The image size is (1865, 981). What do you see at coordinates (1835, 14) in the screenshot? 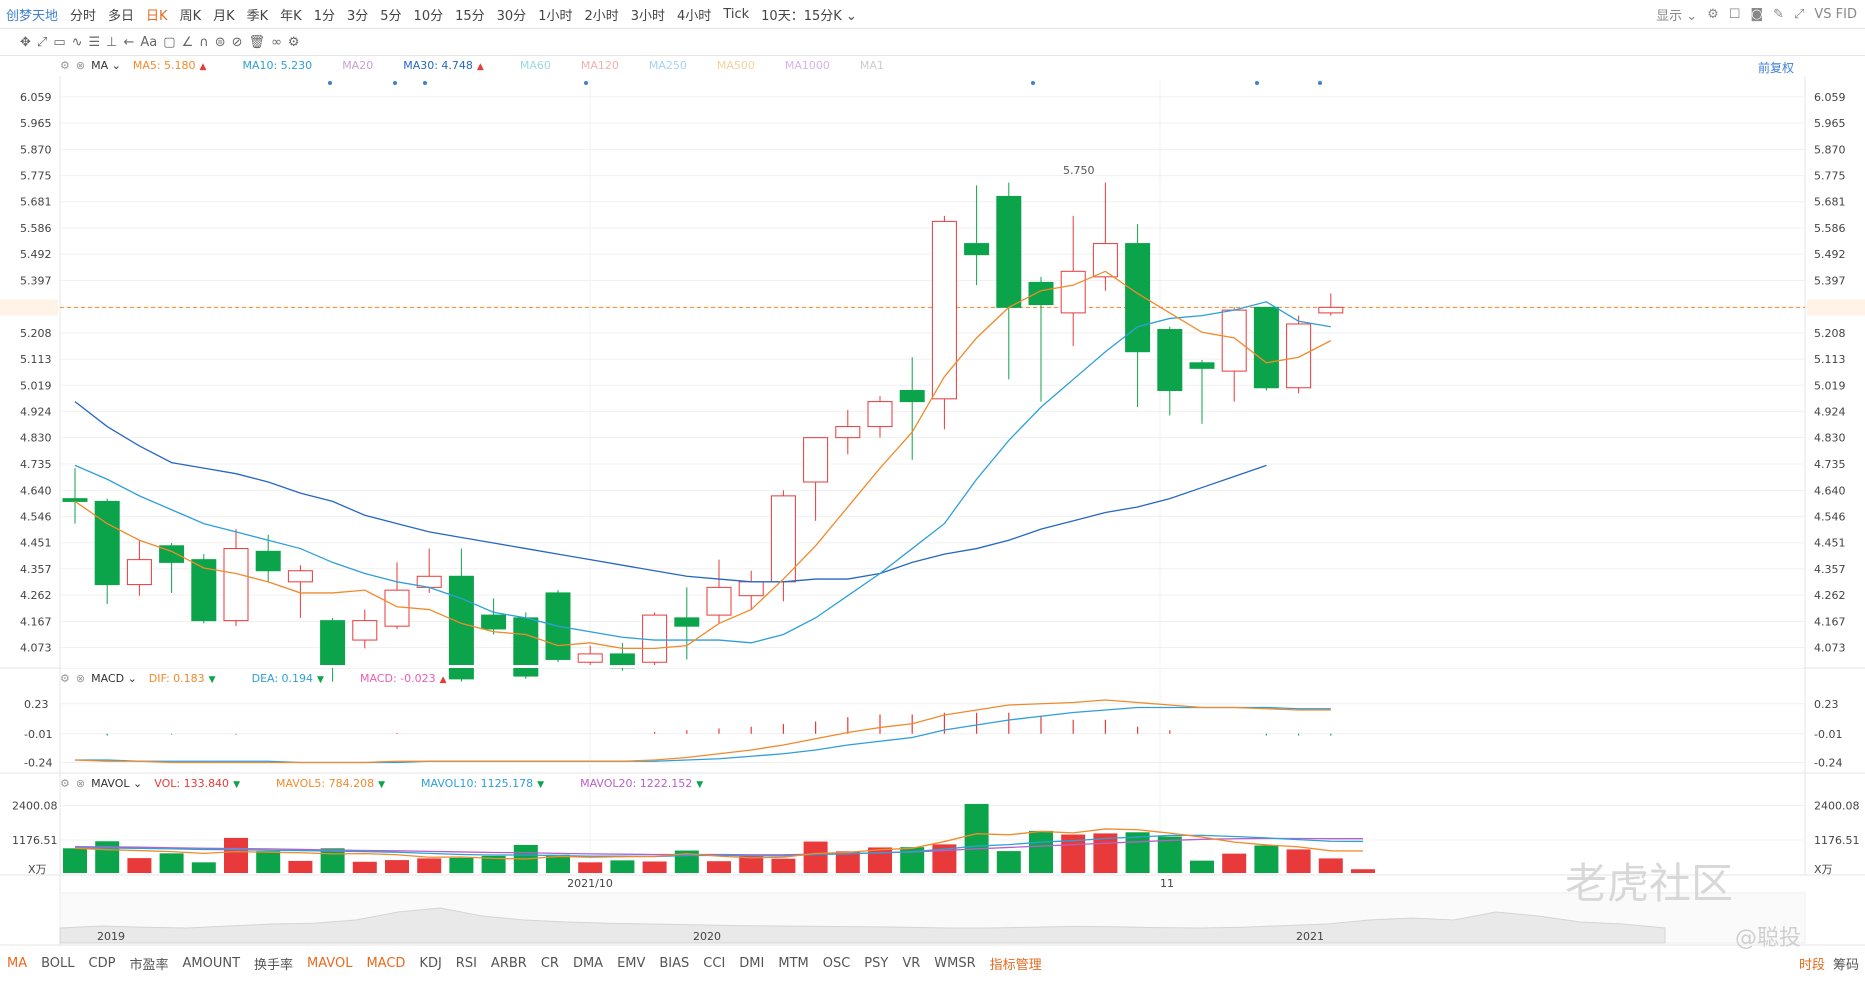
I see `compare-button: VS FID` at bounding box center [1835, 14].